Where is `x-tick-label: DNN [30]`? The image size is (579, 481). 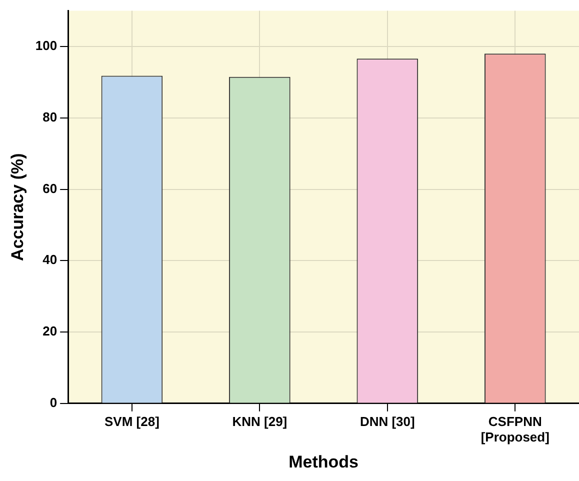
x-tick-label: DNN [30] is located at coordinates (387, 421).